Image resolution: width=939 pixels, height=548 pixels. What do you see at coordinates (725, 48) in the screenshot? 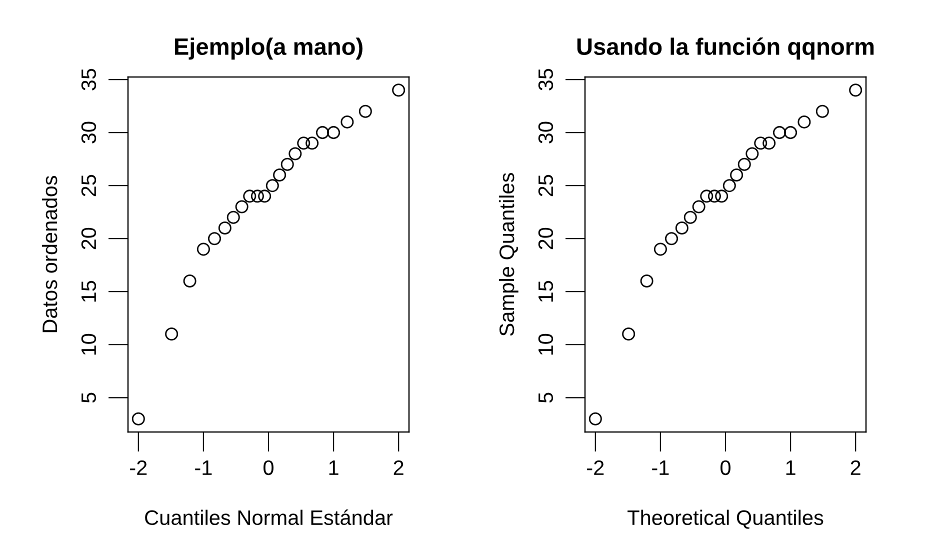
I see `chart-title: Usando la función qqnorm` at bounding box center [725, 48].